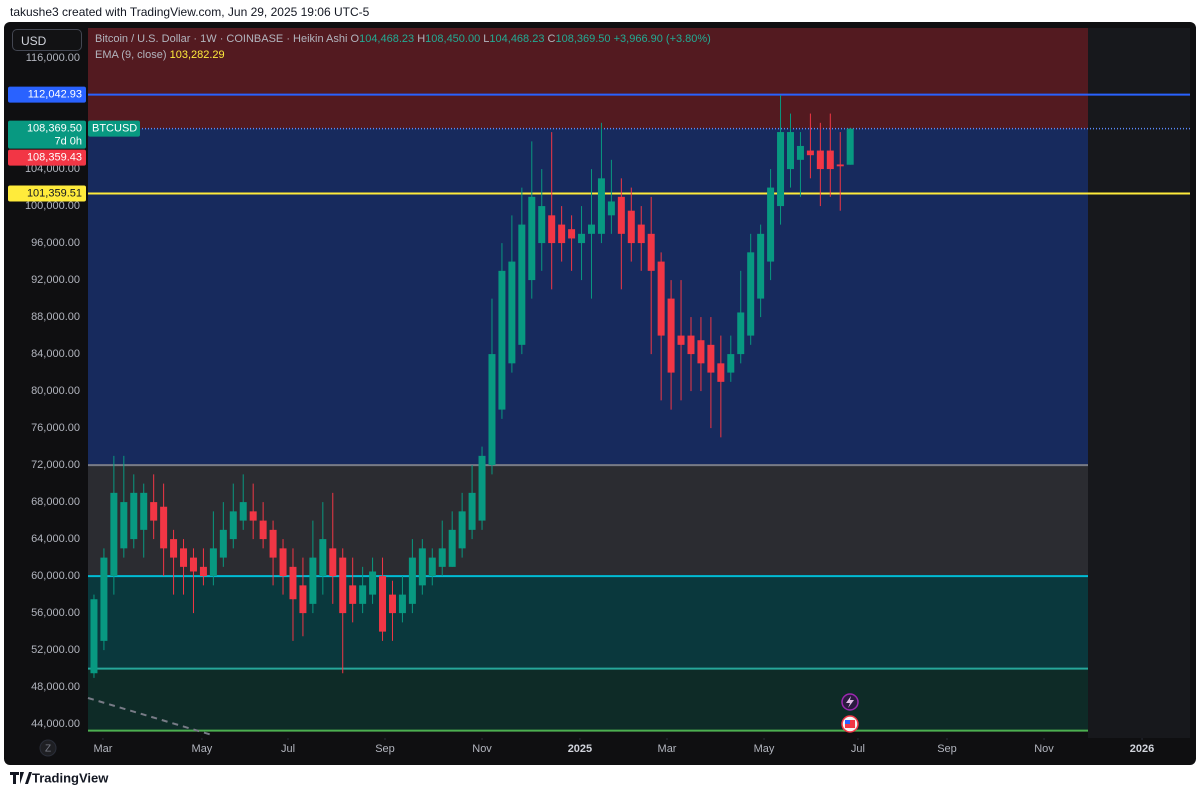 The image size is (1200, 794). I want to click on x-tick-label: Sep, so click(385, 749).